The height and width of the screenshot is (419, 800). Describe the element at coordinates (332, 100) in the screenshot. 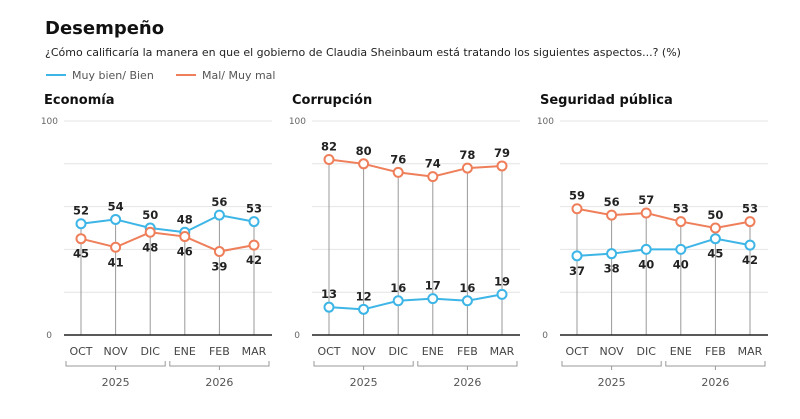

I see `panel-title: Corrupción` at that location.